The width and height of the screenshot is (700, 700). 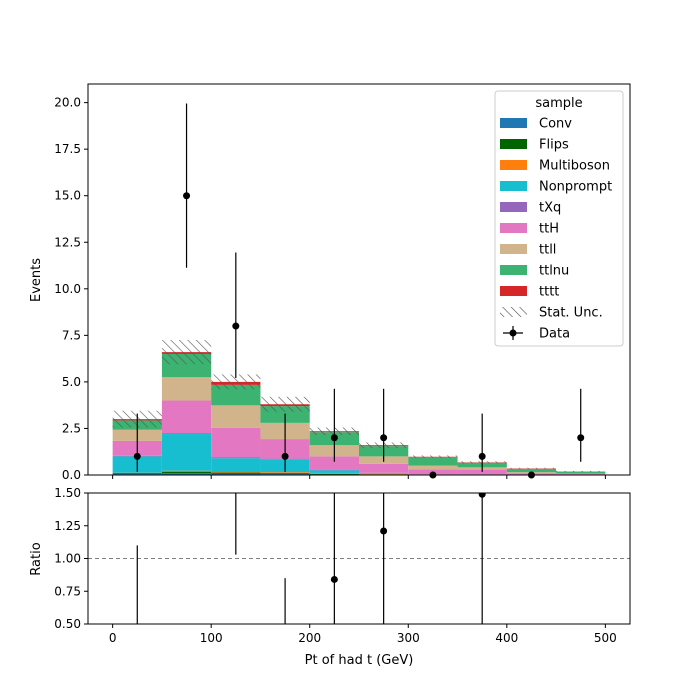 What do you see at coordinates (408, 638) in the screenshot?
I see `x-tick-label-3: 300` at bounding box center [408, 638].